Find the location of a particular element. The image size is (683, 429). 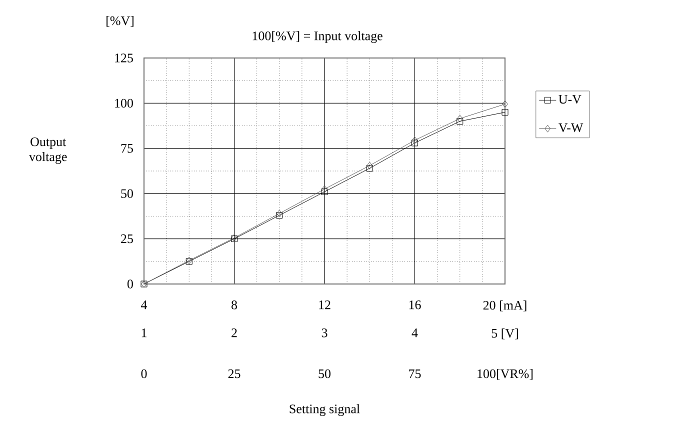

y-tick-label: 100 is located at coordinates (124, 103).